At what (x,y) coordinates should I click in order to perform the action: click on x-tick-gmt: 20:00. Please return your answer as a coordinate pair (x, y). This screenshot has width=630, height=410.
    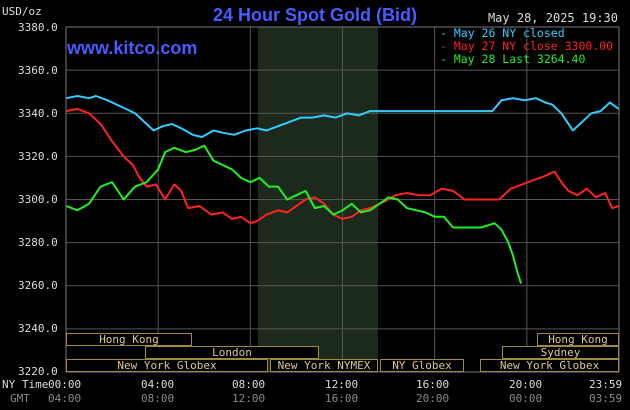
    Looking at the image, I should click on (433, 398).